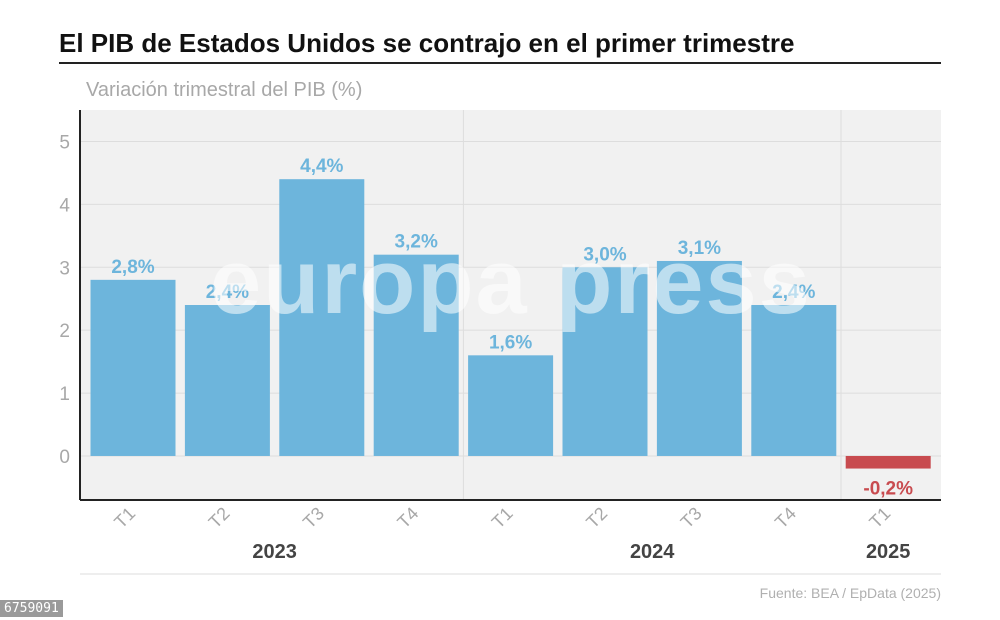  What do you see at coordinates (416, 242) in the screenshot?
I see `data-label: 3,2%` at bounding box center [416, 242].